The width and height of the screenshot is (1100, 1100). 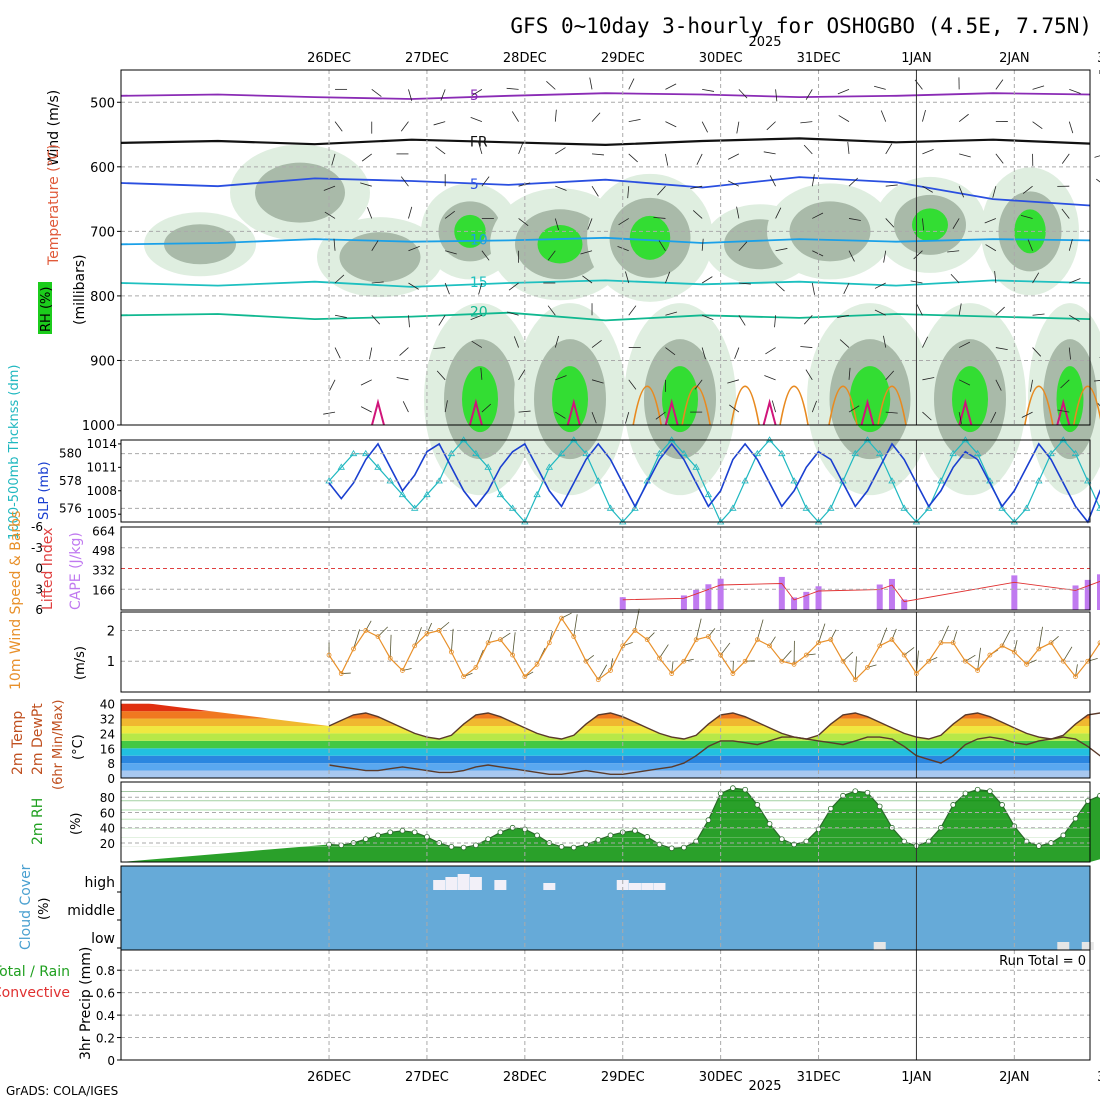 I want to click on temperature-label: Temperature (°C), so click(x=54, y=205).